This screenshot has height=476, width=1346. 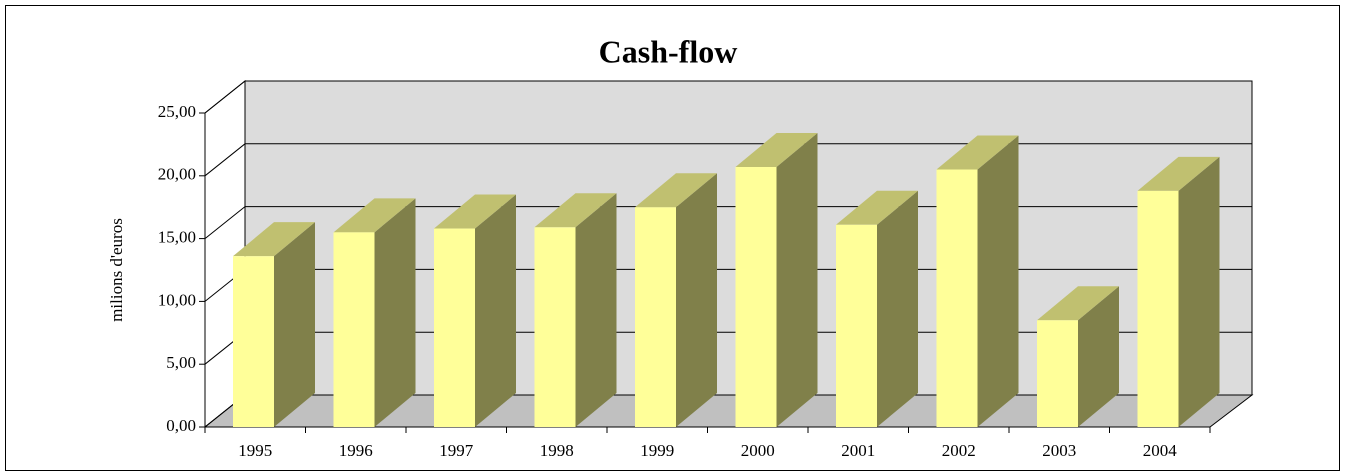 What do you see at coordinates (177, 237) in the screenshot?
I see `y-tick-label: 15,00` at bounding box center [177, 237].